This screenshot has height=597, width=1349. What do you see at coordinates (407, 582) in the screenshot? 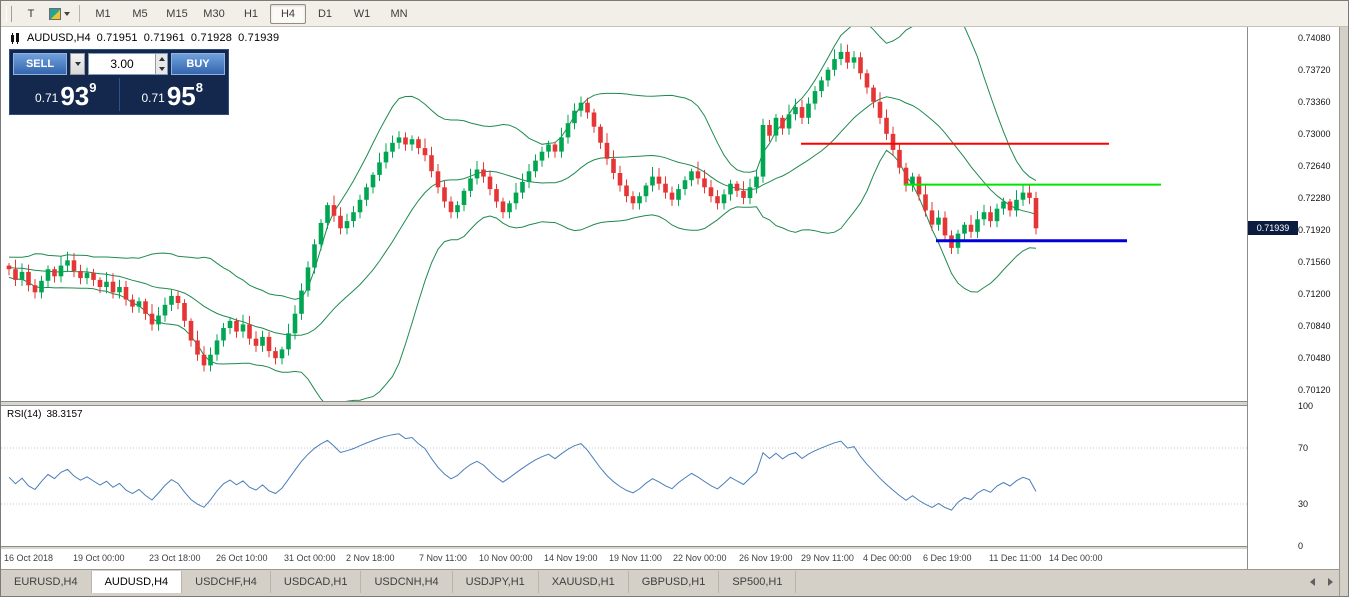
I see `tab-usdcnh-h4: USDCNH,H4` at bounding box center [407, 582].